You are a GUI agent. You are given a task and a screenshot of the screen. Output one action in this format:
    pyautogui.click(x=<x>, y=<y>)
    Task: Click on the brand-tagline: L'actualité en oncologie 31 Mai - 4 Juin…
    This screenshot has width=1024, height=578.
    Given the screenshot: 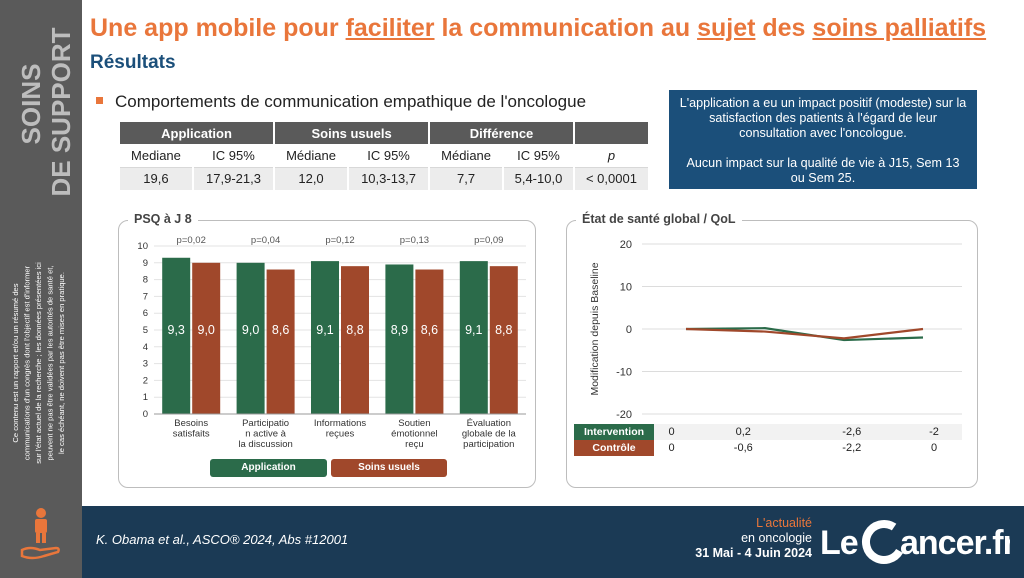 What is the action you would take?
    pyautogui.click(x=717, y=538)
    